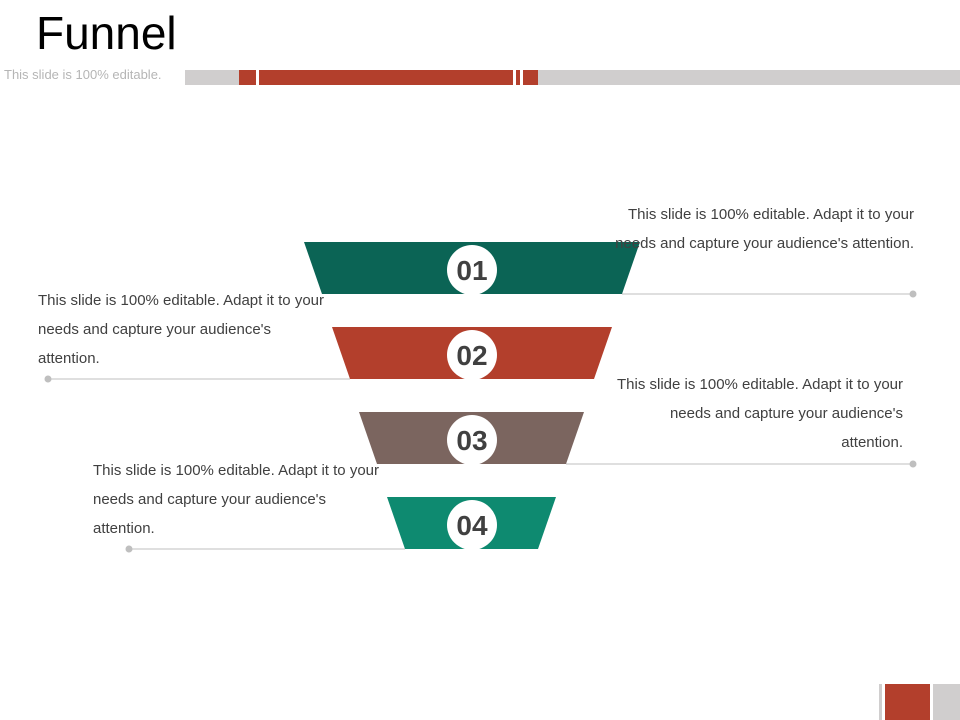 Image resolution: width=960 pixels, height=720 pixels. I want to click on step-number-4: 04, so click(472, 525).